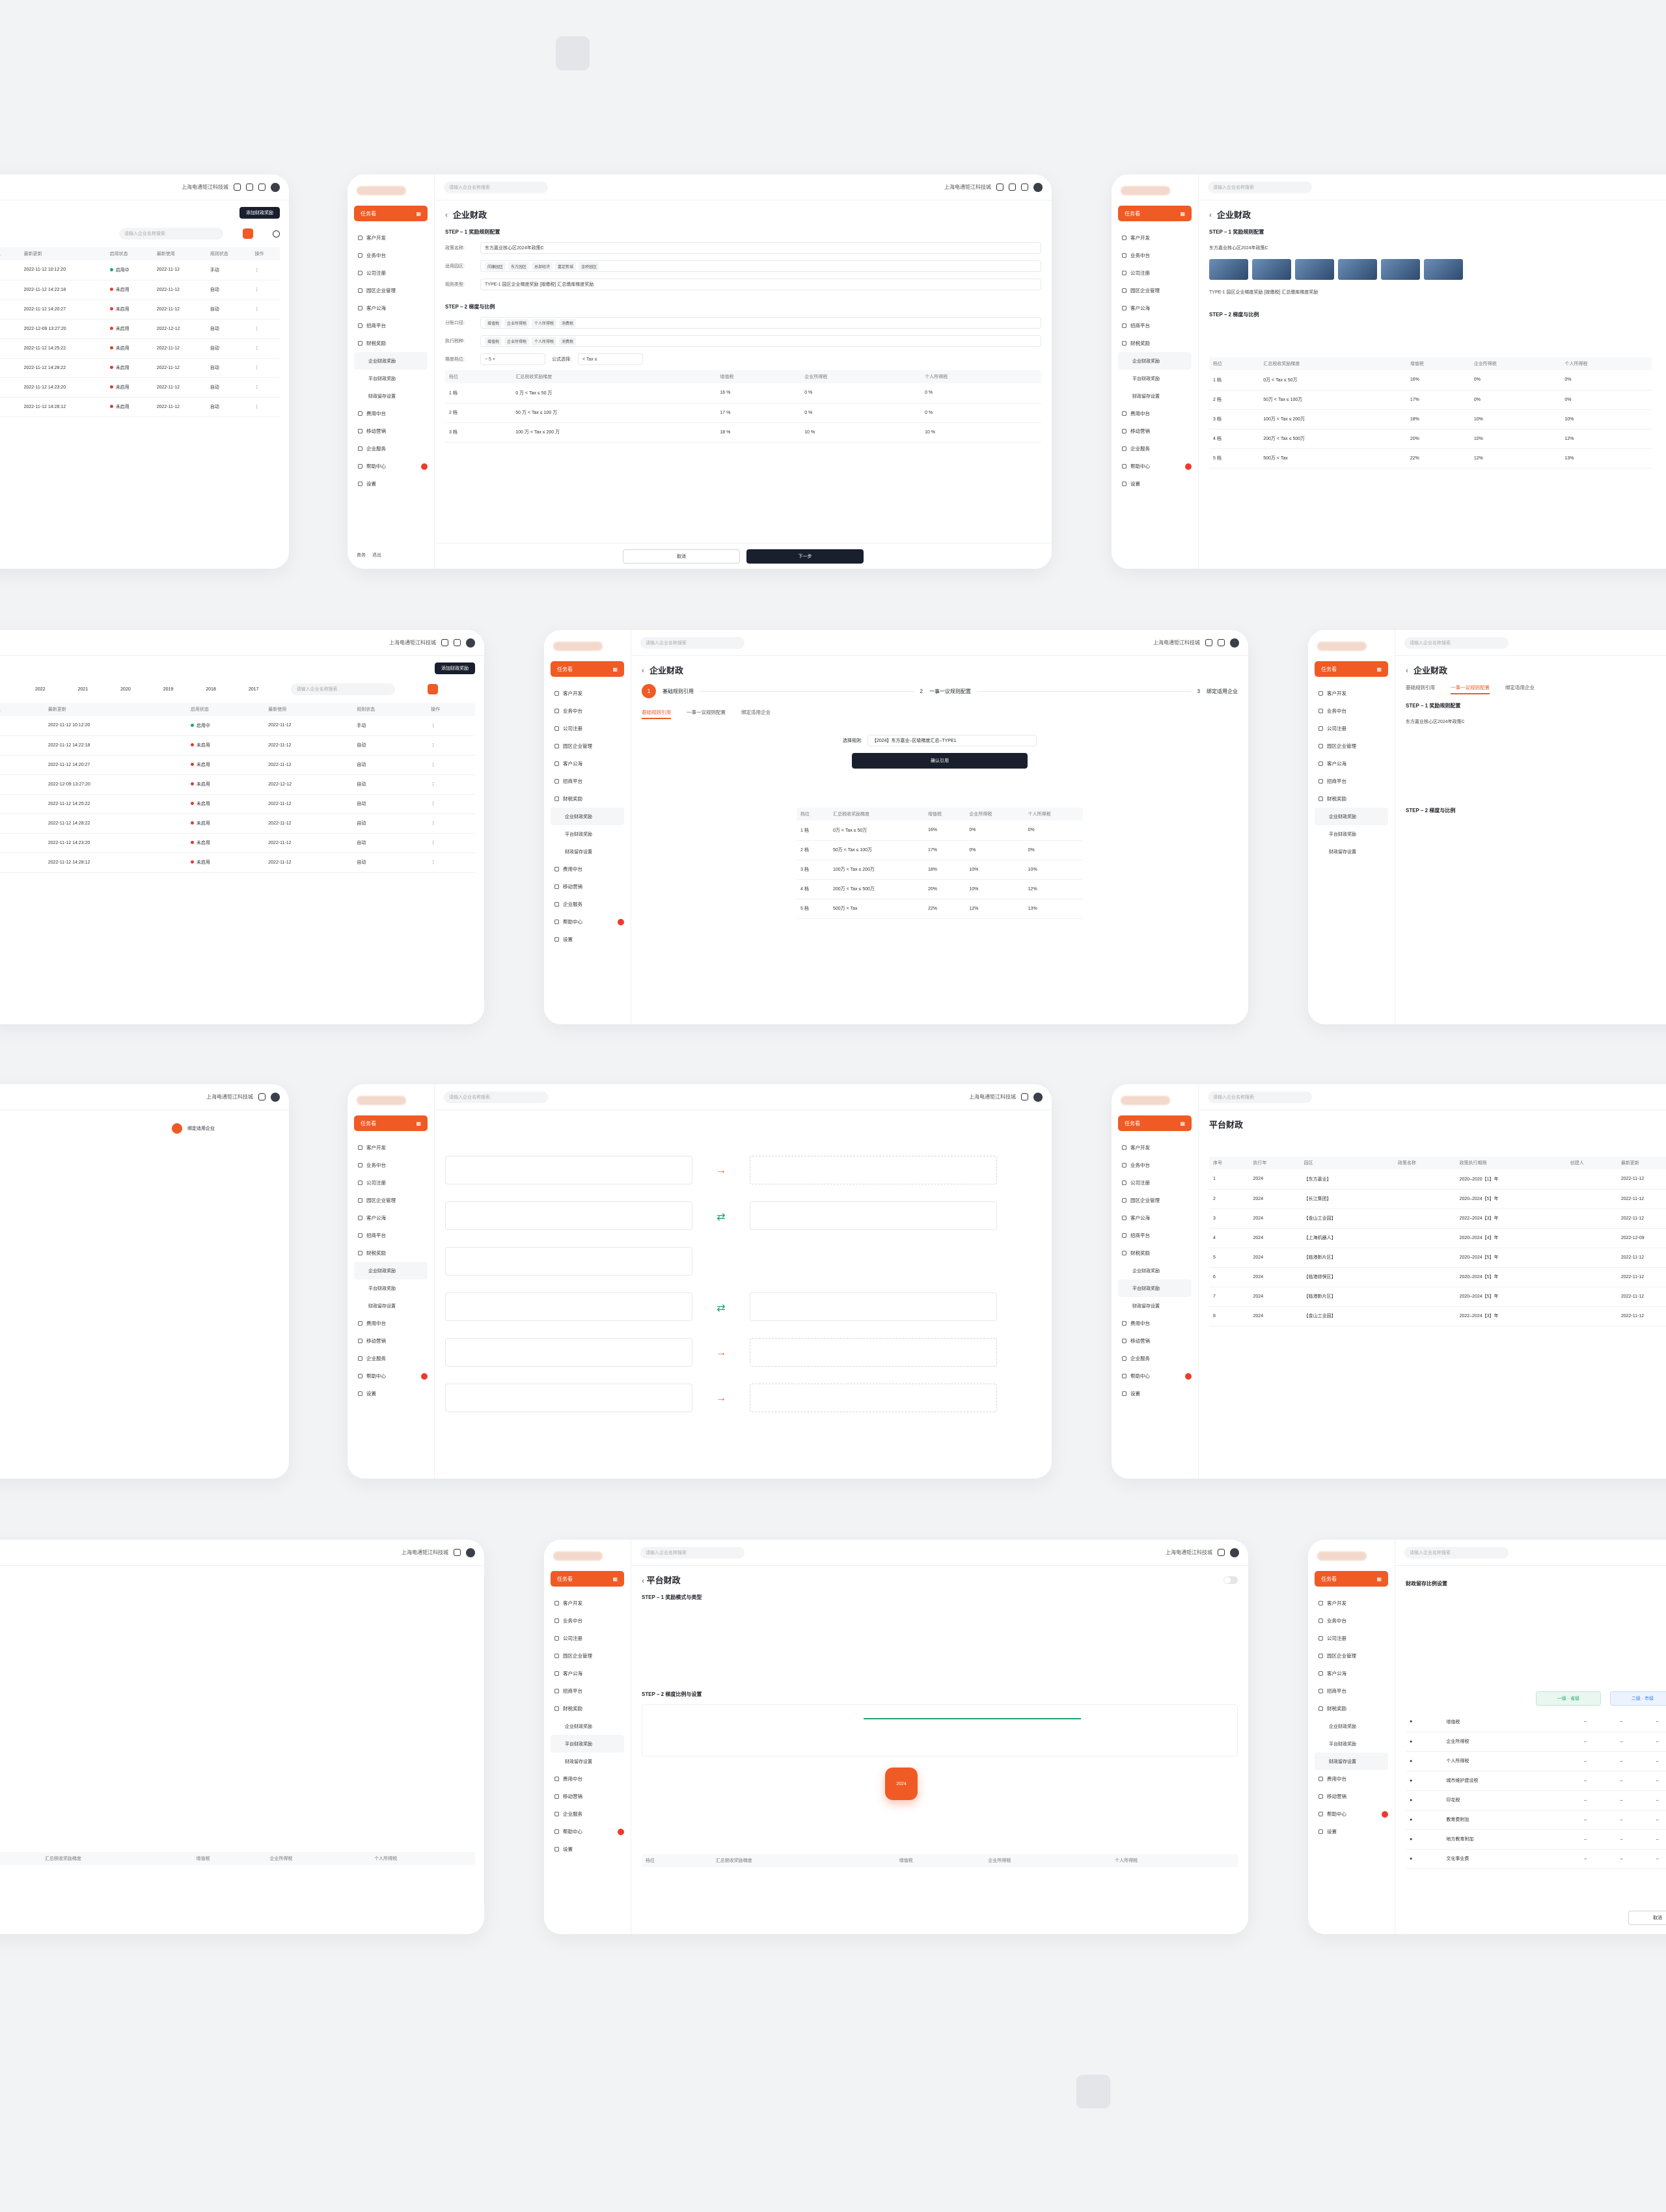  Describe the element at coordinates (1437, 1238) in the screenshot. I see `platform-row: 4 2024 【上海机器人】 2020–2024【4】年 2022-12-09` at that location.